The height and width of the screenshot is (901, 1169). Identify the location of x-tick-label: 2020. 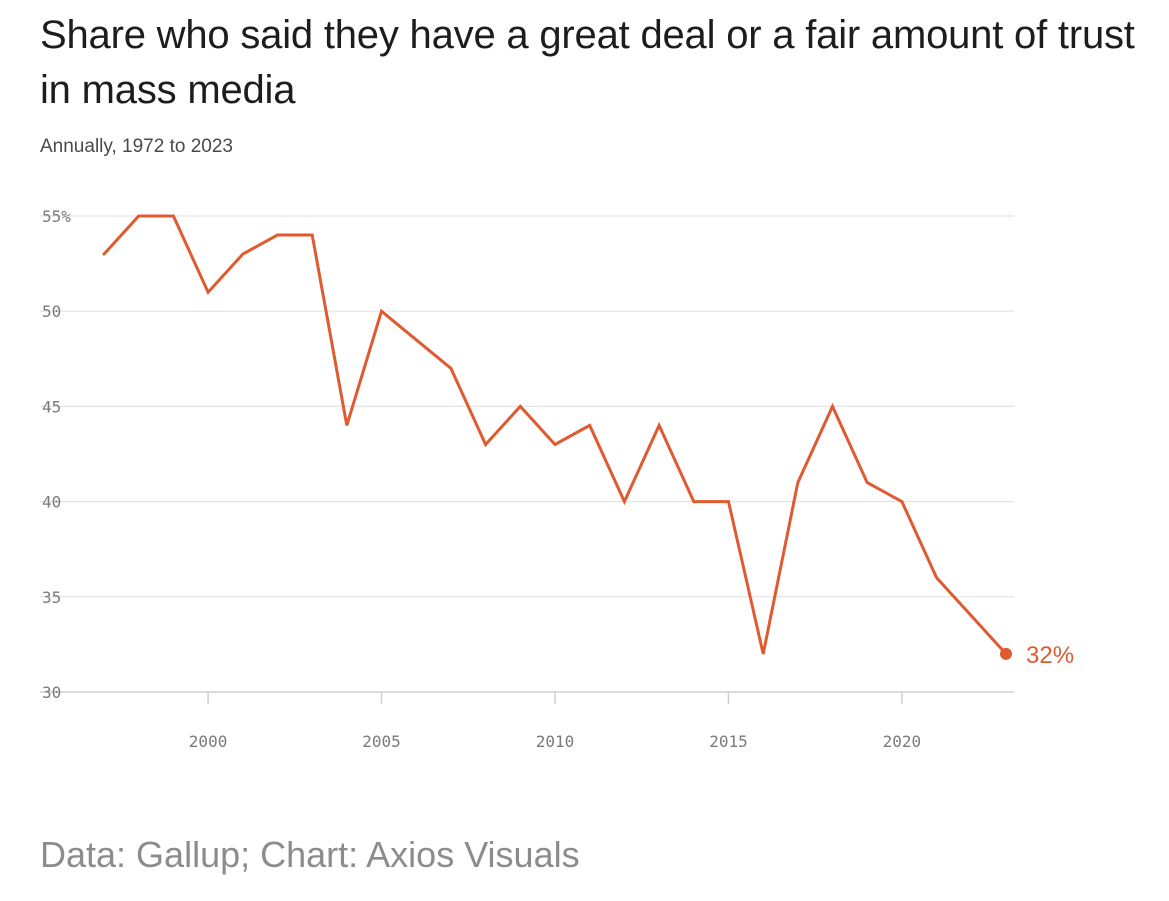
(902, 741).